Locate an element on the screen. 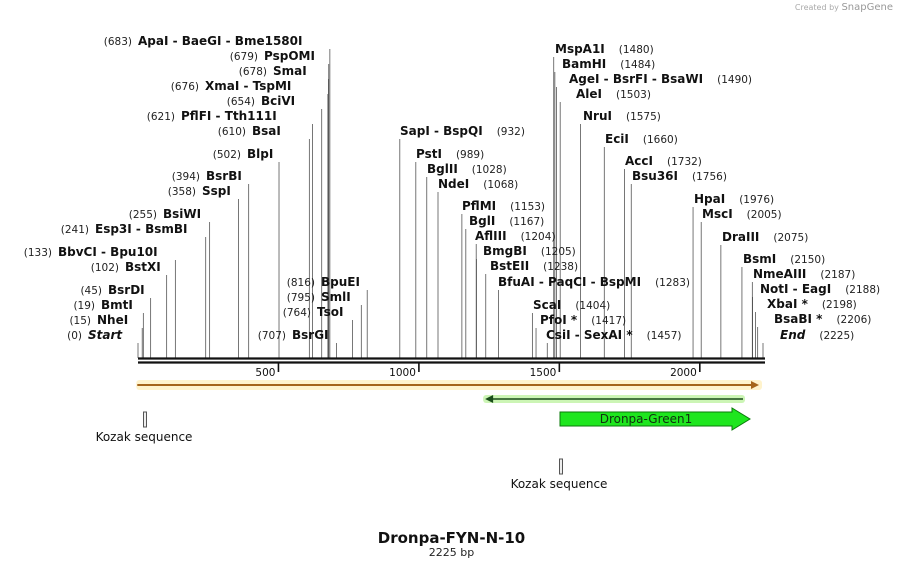 This screenshot has width=903, height=569. enzyme-site-start: Start (0) is located at coordinates (95, 335).